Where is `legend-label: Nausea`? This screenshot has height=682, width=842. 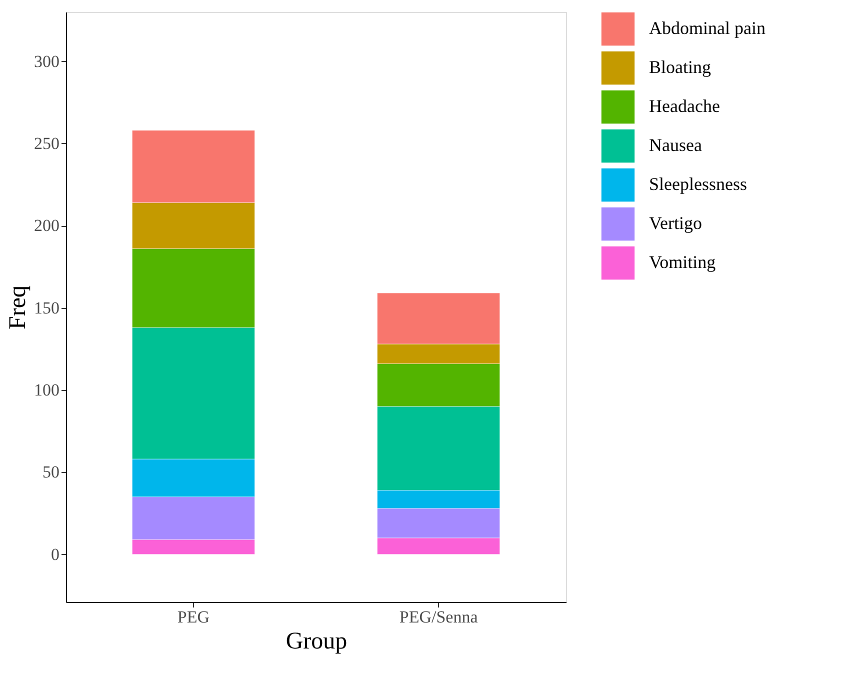 legend-label: Nausea is located at coordinates (675, 145).